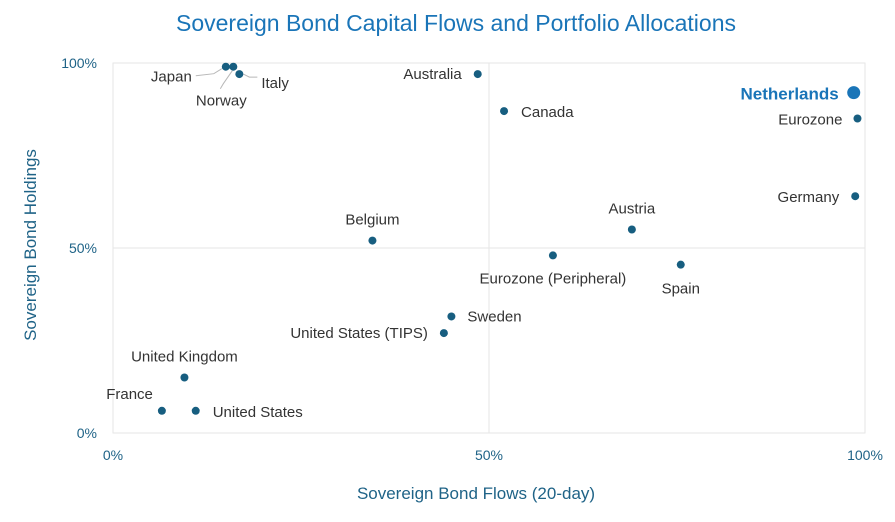 The height and width of the screenshot is (522, 895). I want to click on y-tick-label: 0%, so click(87, 433).